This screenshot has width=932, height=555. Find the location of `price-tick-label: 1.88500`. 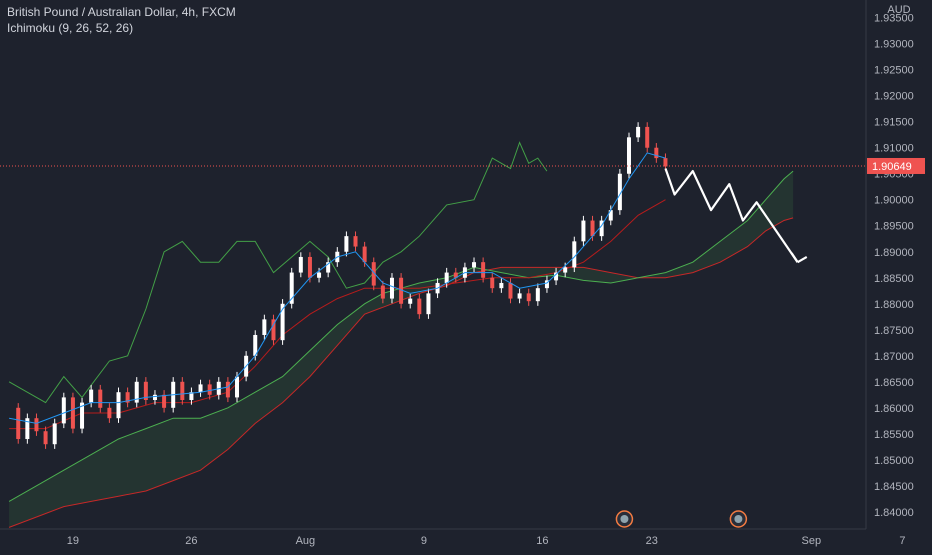

price-tick-label: 1.88500 is located at coordinates (894, 279).